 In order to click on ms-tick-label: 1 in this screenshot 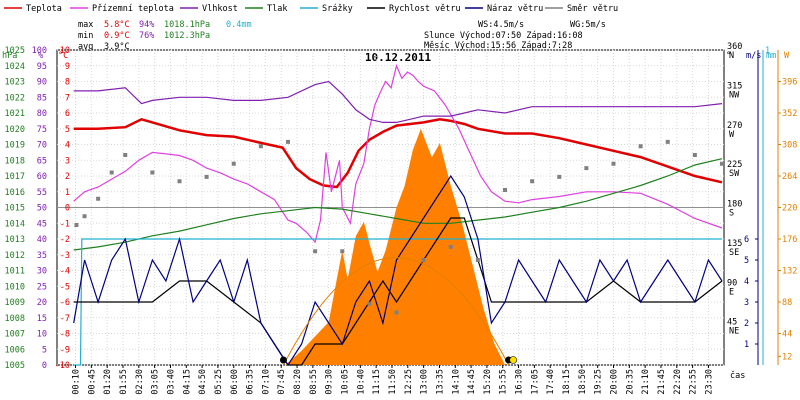, I will do `click(746, 345)`.